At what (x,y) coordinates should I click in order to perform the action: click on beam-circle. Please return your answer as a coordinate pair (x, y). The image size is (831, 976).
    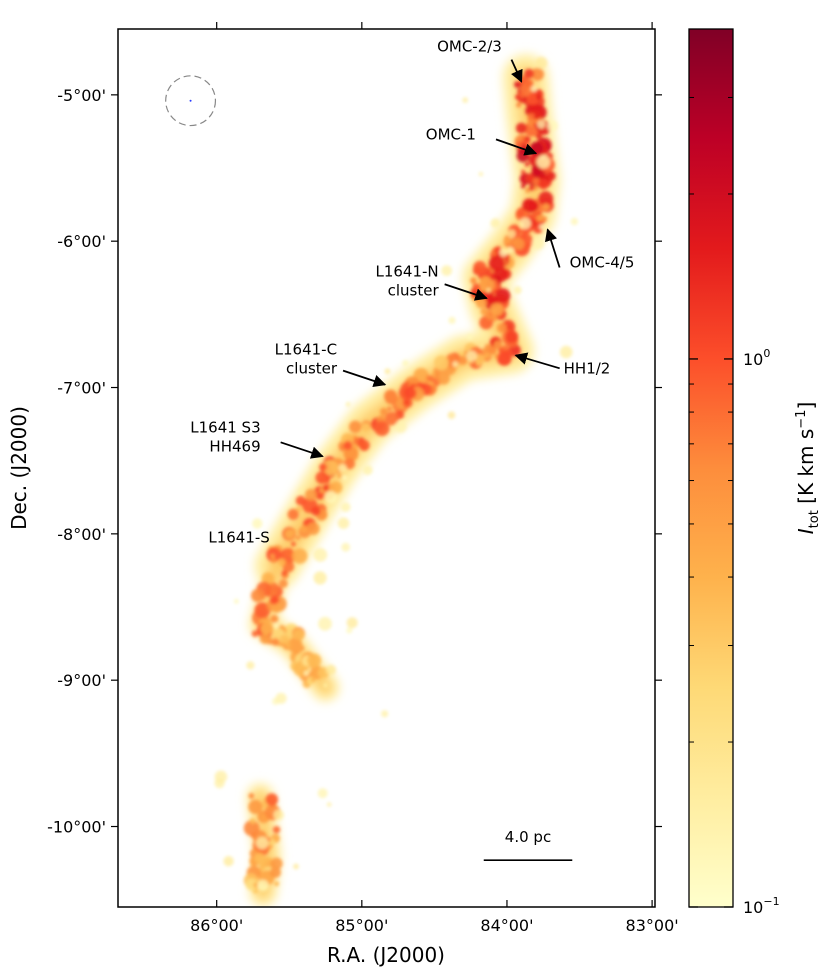
    Looking at the image, I should click on (191, 101).